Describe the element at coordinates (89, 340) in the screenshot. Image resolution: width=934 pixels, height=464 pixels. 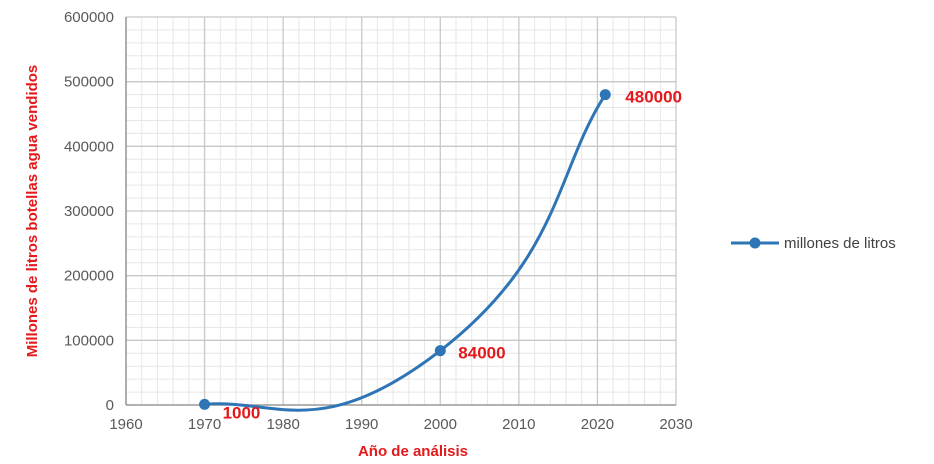
I see `y-tick-label: 100000` at that location.